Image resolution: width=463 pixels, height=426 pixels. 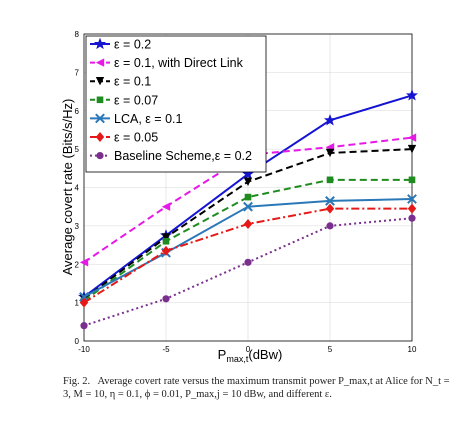 What do you see at coordinates (77, 111) in the screenshot?
I see `y-tick-label: 6` at bounding box center [77, 111].